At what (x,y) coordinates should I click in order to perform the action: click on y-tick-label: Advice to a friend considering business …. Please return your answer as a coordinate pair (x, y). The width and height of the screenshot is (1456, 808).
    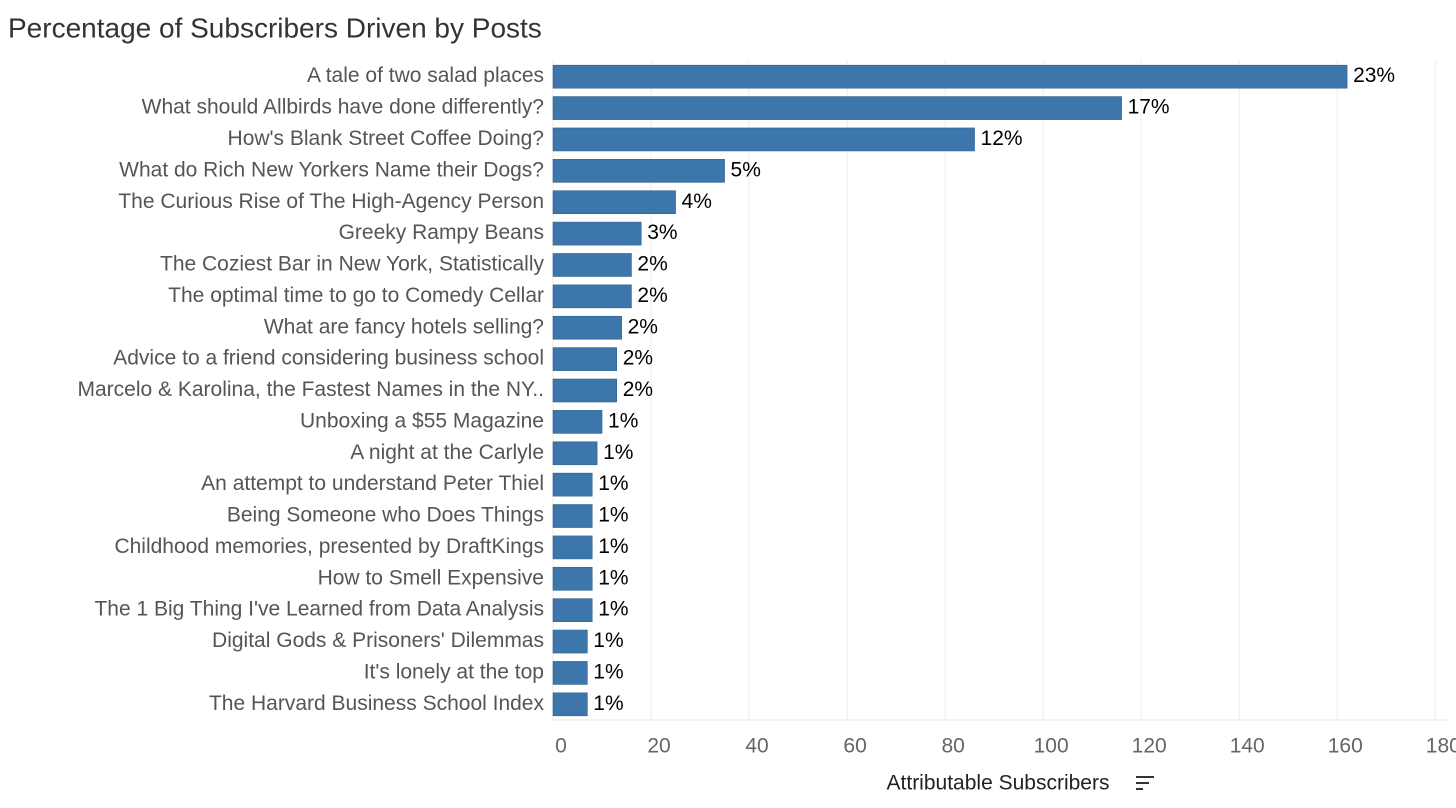
    Looking at the image, I should click on (328, 358).